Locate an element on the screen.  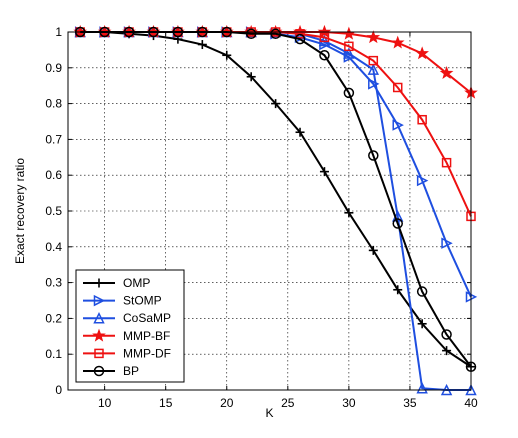
legend-entry: CoSaMP is located at coordinates (127, 318).